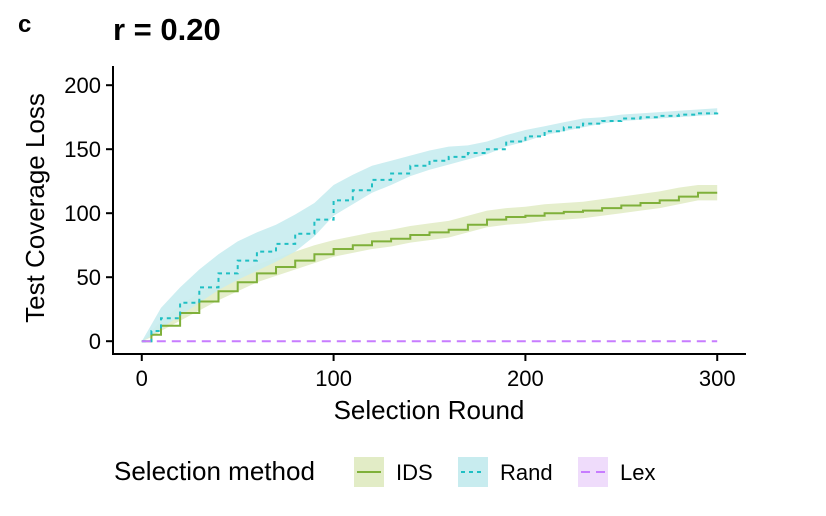  I want to click on x-tick-label: 300, so click(717, 378).